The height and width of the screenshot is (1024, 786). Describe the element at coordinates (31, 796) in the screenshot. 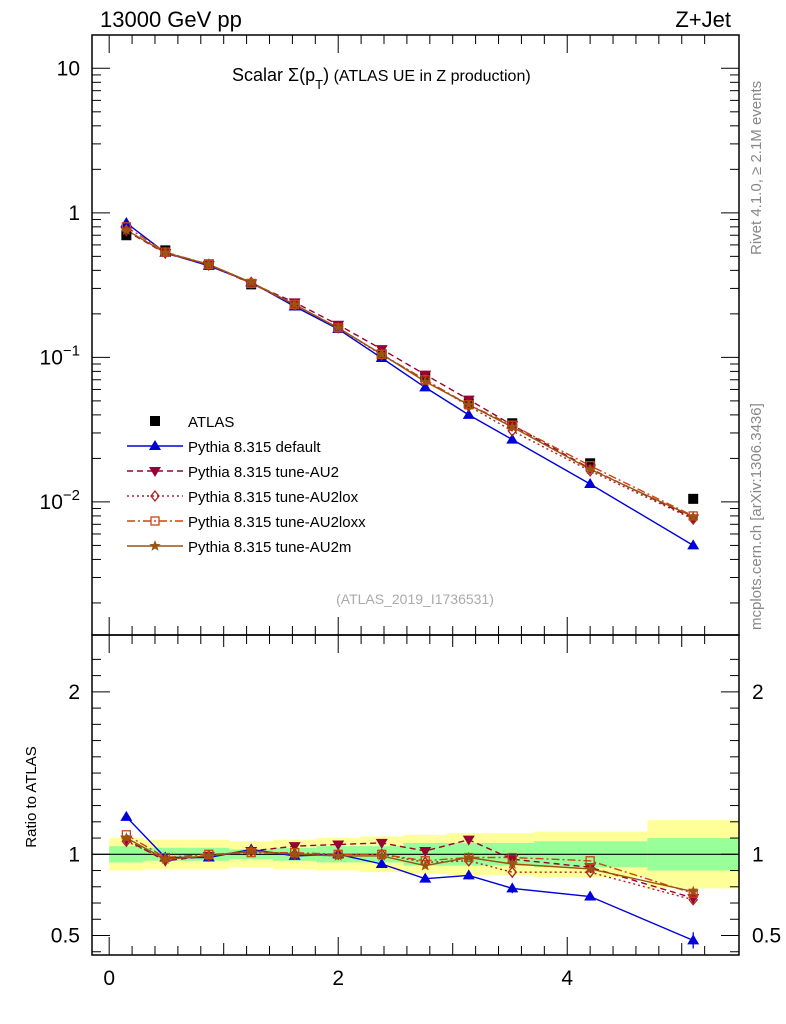

I see `ratio-y-axis-label: Ratio to ATLAS` at that location.